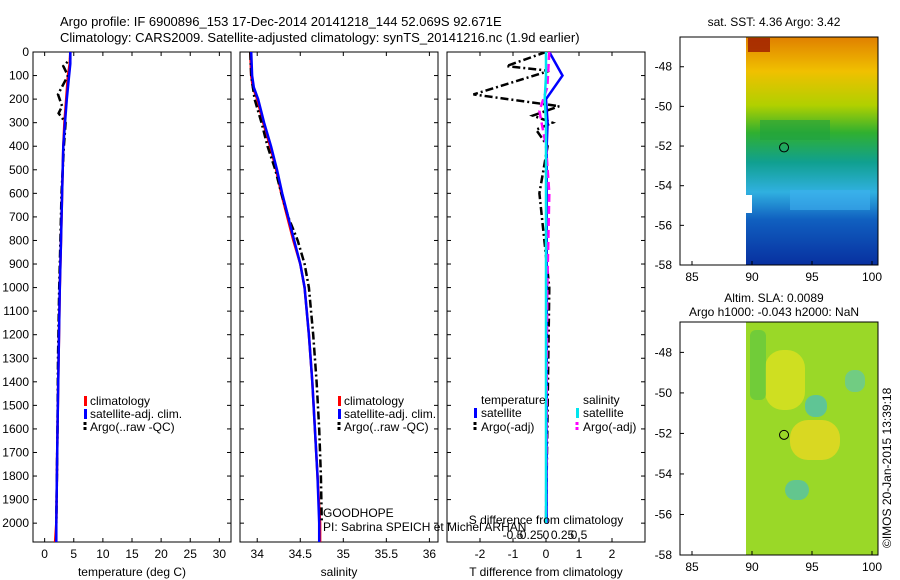 Image resolution: width=900 pixels, height=580 pixels. I want to click on temperature-series, so click(62, 297).